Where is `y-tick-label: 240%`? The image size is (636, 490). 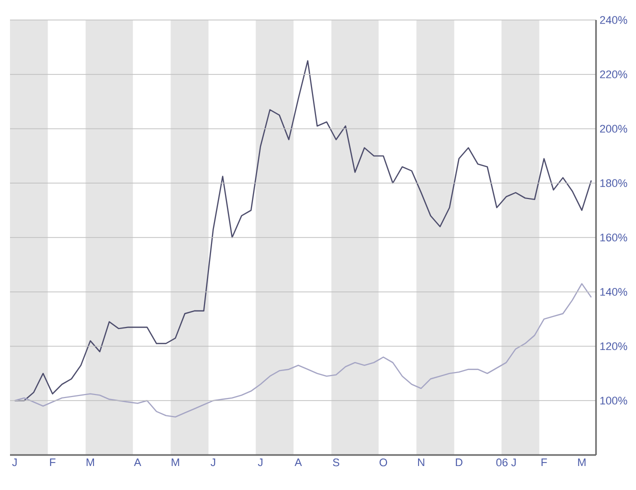 y-tick-label: 240% is located at coordinates (614, 20).